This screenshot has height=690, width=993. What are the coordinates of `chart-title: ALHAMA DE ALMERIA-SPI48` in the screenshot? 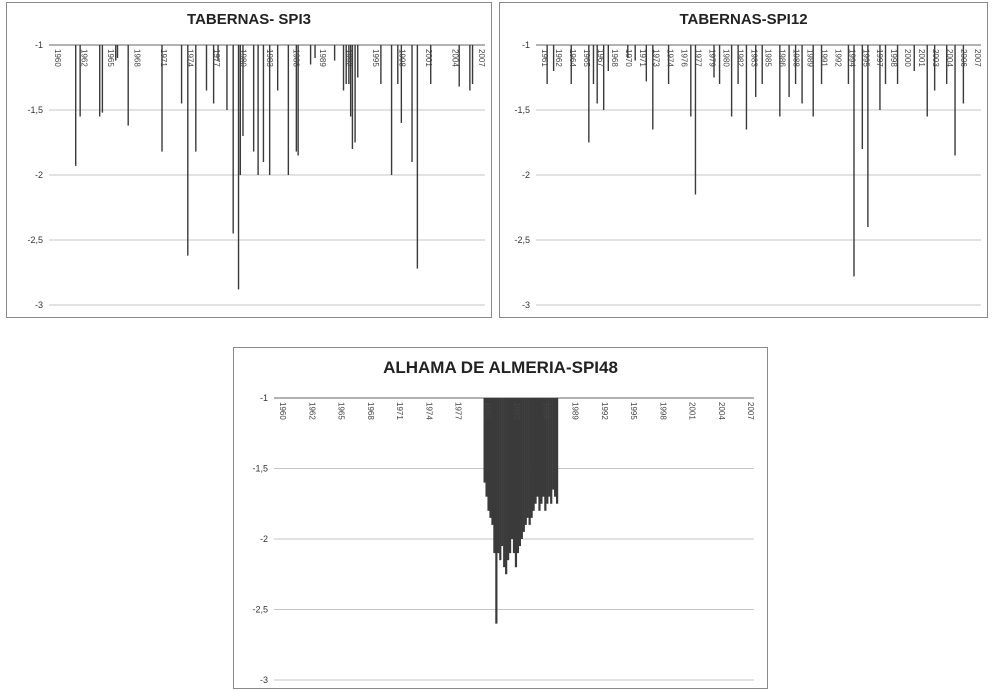 It's located at (500, 367).